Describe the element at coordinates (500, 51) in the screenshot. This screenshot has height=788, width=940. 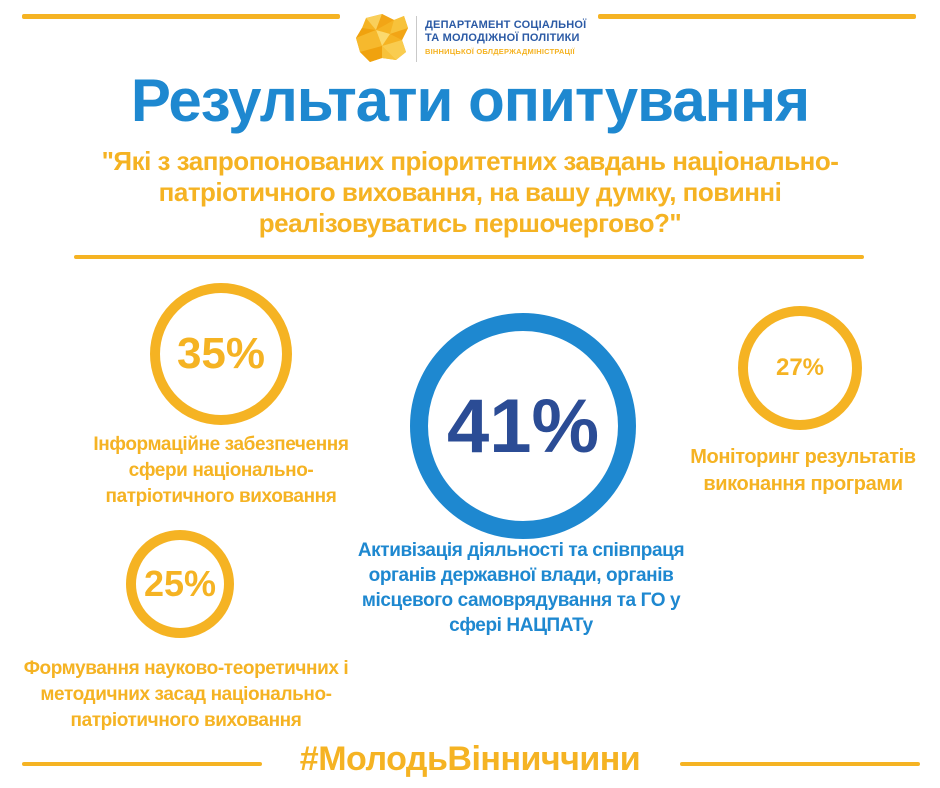
I see `logo-line-3: ВІННИЦЬКОЇ ОБЛДЕРЖАДМІНІСТРАЦІЇ` at that location.